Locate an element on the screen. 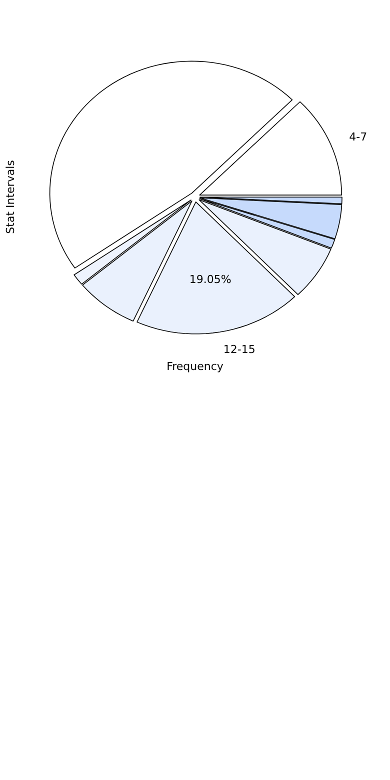 Image resolution: width=390 pixels, height=780 pixels. data-label: 19.05% is located at coordinates (210, 279).